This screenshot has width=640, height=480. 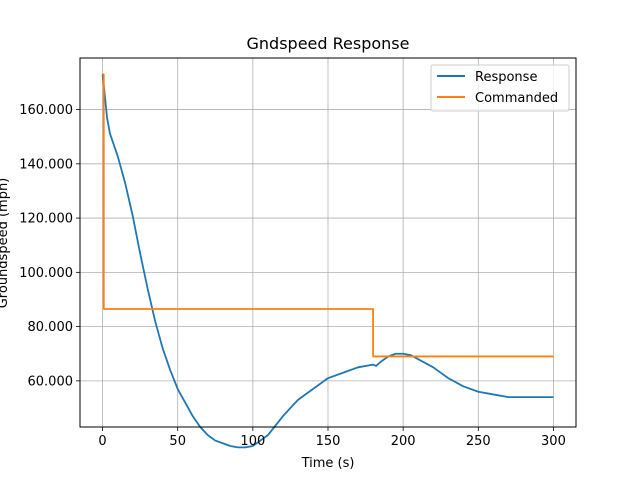 I want to click on y-tick-label: 100.000, so click(x=46, y=273).